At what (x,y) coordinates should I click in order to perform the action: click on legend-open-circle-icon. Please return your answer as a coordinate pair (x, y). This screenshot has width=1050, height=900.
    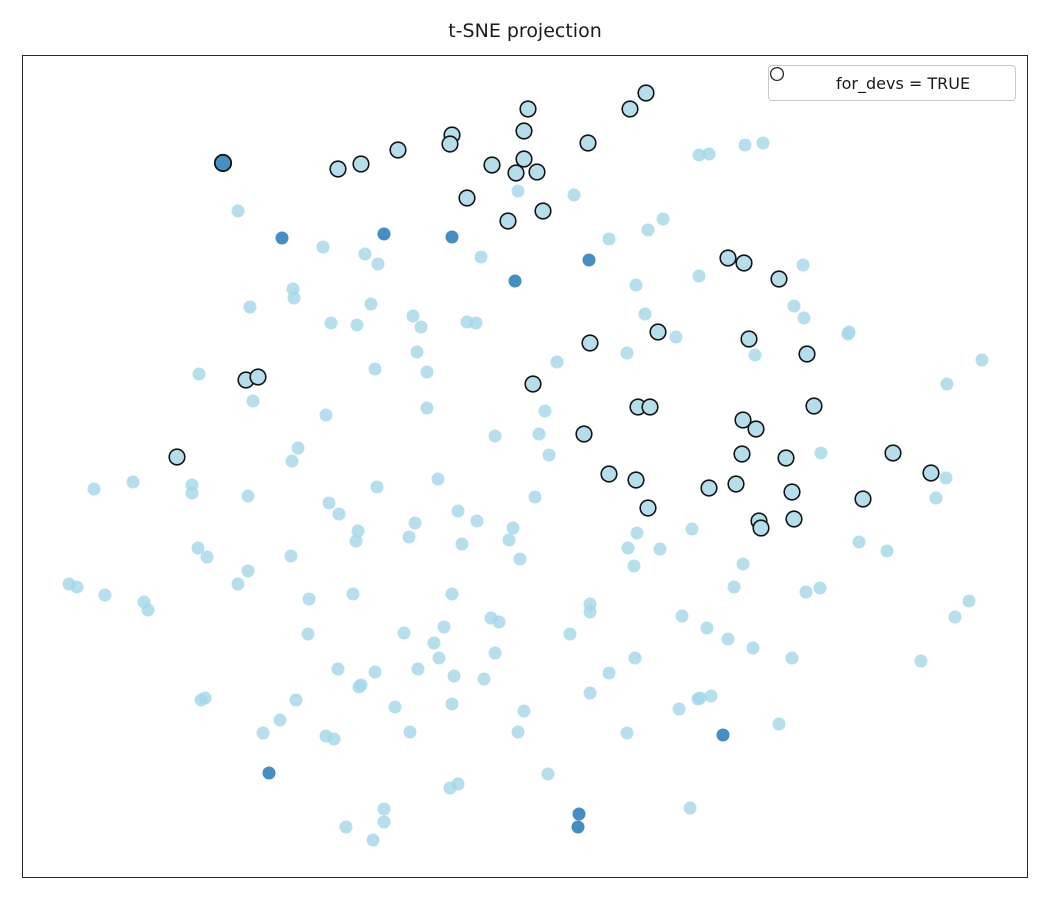
    Looking at the image, I should click on (787, 78).